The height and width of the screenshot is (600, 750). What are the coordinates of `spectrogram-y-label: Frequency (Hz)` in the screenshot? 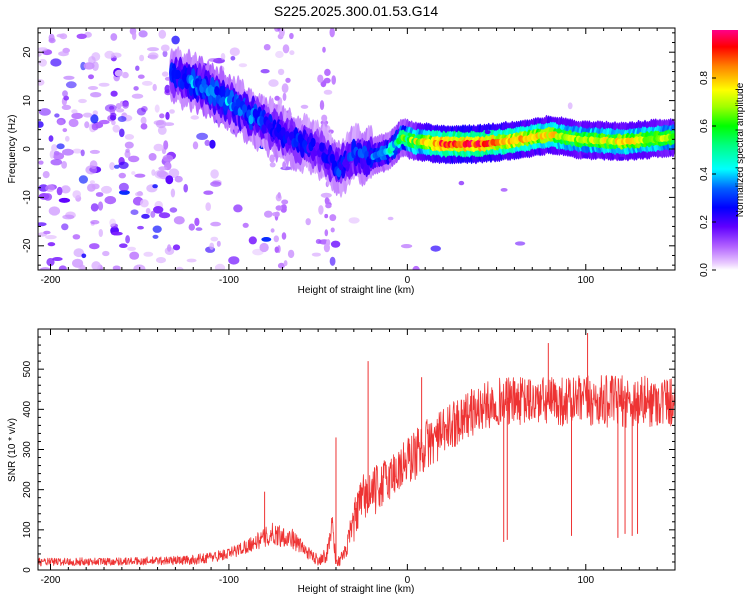 It's located at (12, 149).